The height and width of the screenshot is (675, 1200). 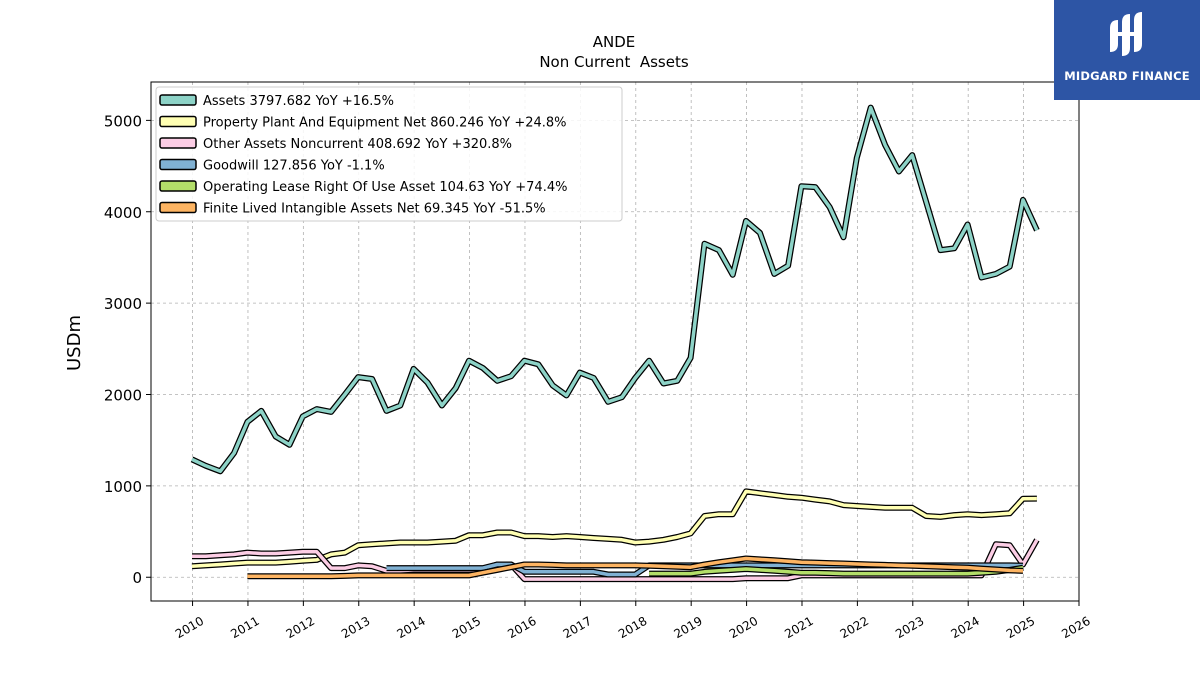 What do you see at coordinates (577, 627) in the screenshot?
I see `x-tick-label: 2017` at bounding box center [577, 627].